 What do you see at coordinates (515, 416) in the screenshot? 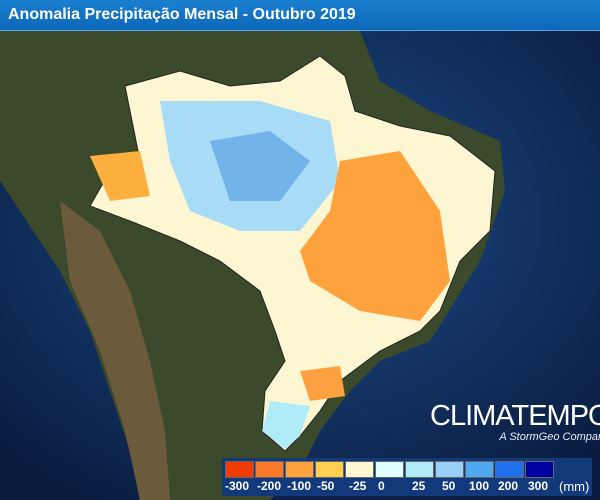
I see `logo-name: CLIMATEMPO` at bounding box center [515, 416].